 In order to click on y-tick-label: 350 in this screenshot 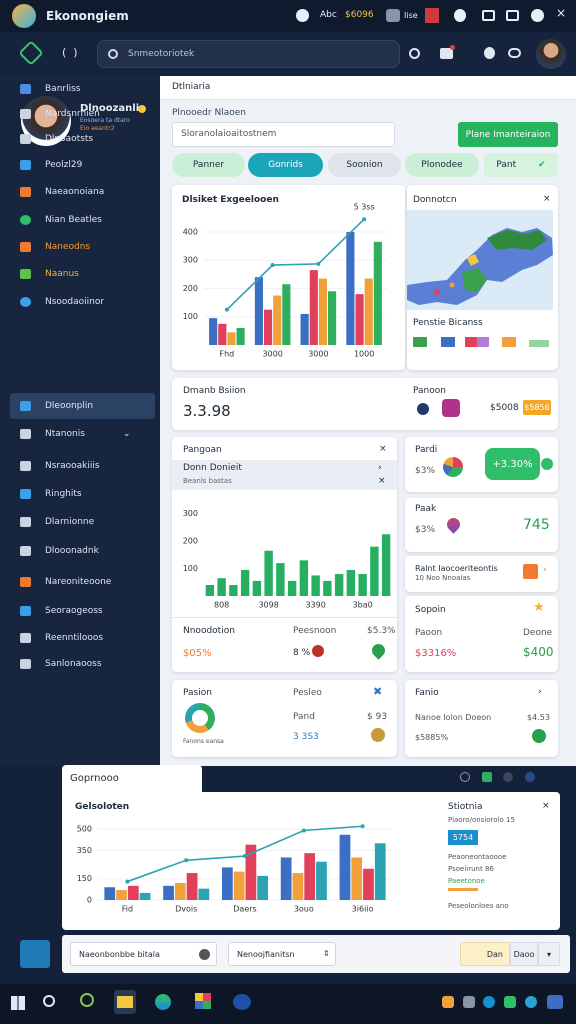, I will do `click(84, 850)`.